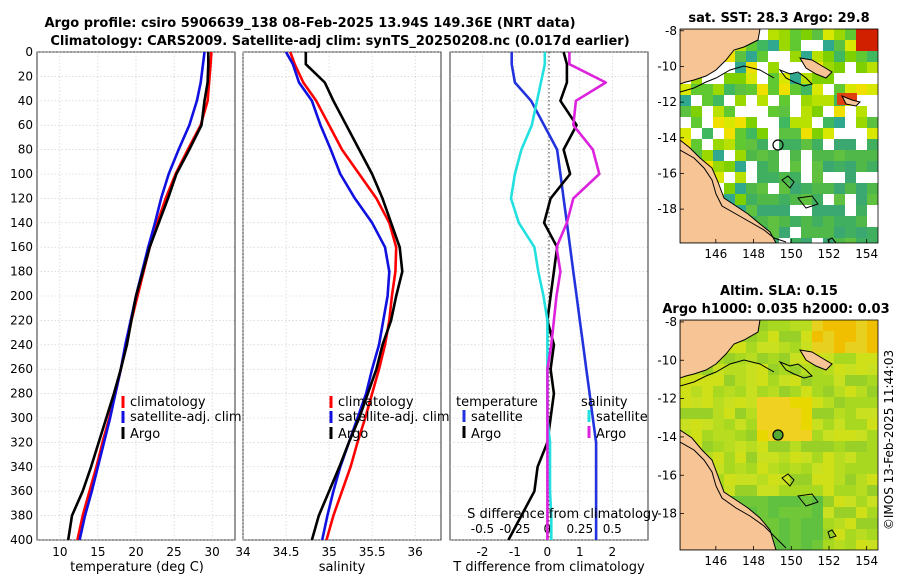 The width and height of the screenshot is (900, 580). What do you see at coordinates (497, 418) in the screenshot?
I see `difference-legend-temperature: temperature satellite Argo` at bounding box center [497, 418].